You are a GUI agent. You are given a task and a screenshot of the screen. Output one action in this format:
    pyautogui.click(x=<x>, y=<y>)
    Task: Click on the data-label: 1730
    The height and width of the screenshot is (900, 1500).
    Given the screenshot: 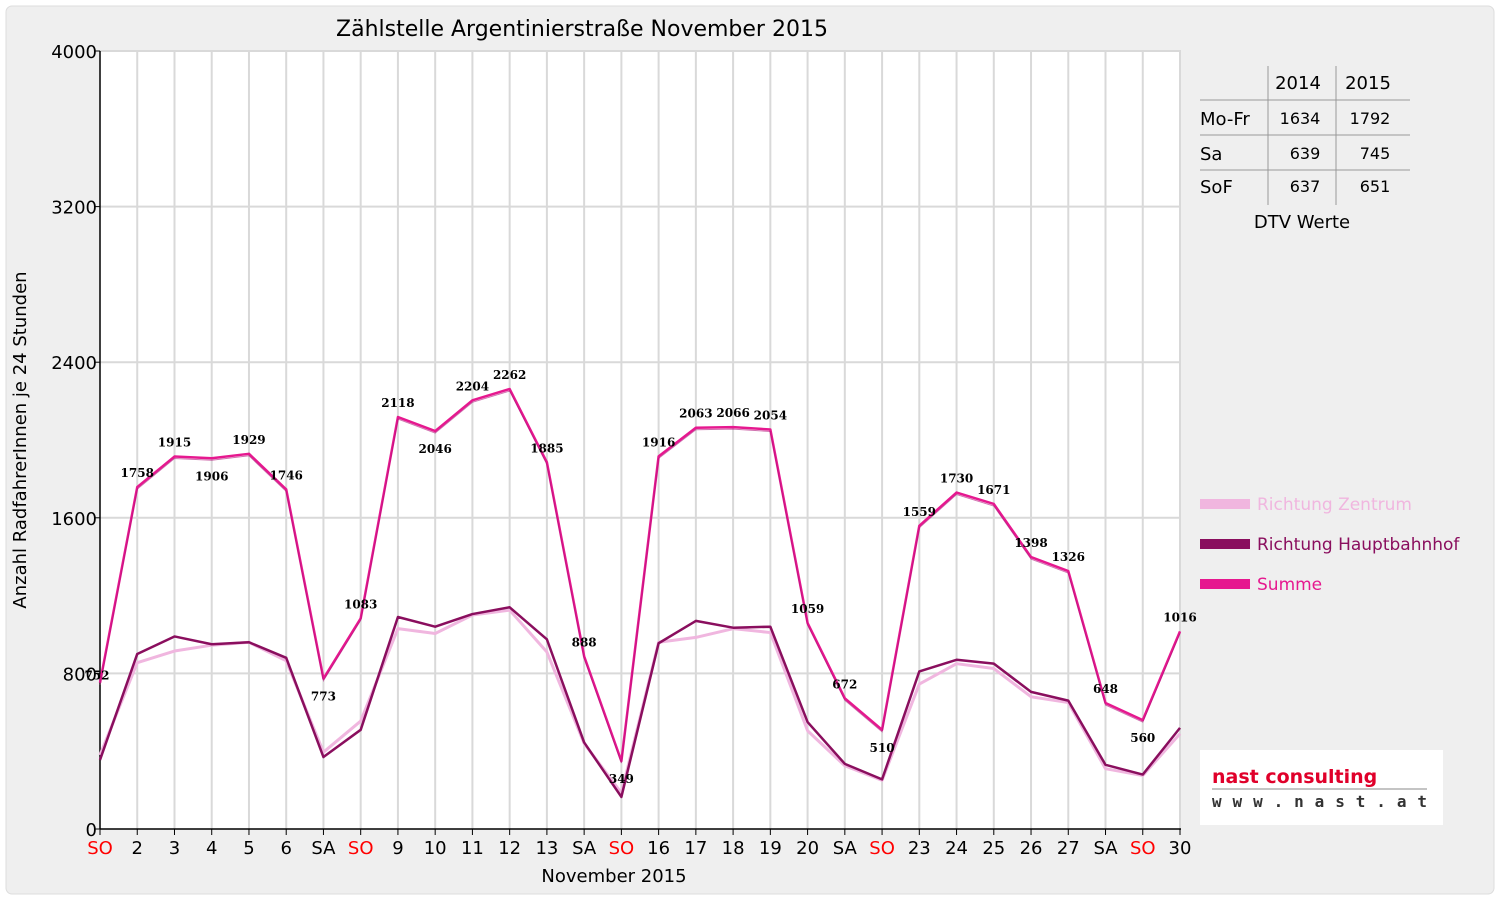 What is the action you would take?
    pyautogui.click(x=956, y=479)
    